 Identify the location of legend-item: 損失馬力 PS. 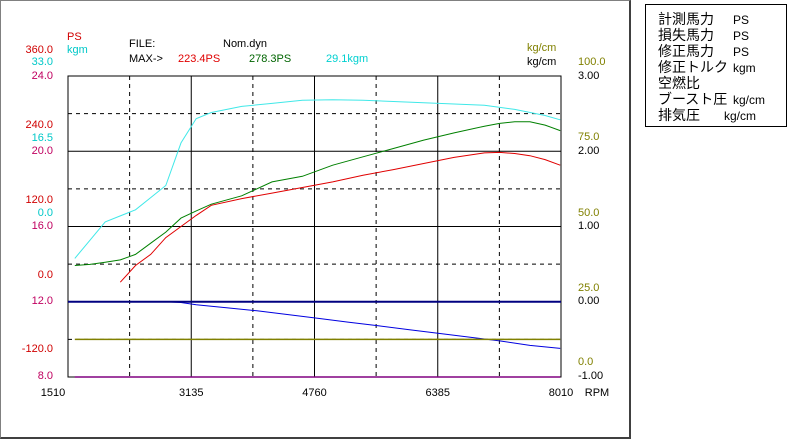
(703, 35).